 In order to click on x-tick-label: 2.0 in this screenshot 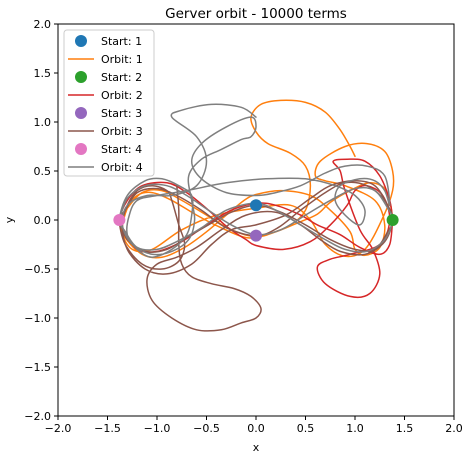, I will do `click(454, 428)`.